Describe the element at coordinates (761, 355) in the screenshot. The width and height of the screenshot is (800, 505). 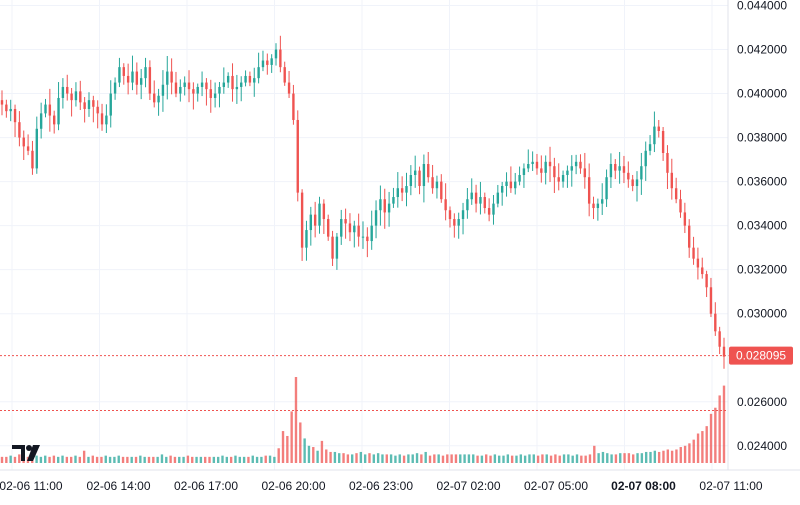
I see `last-price-badge` at that location.